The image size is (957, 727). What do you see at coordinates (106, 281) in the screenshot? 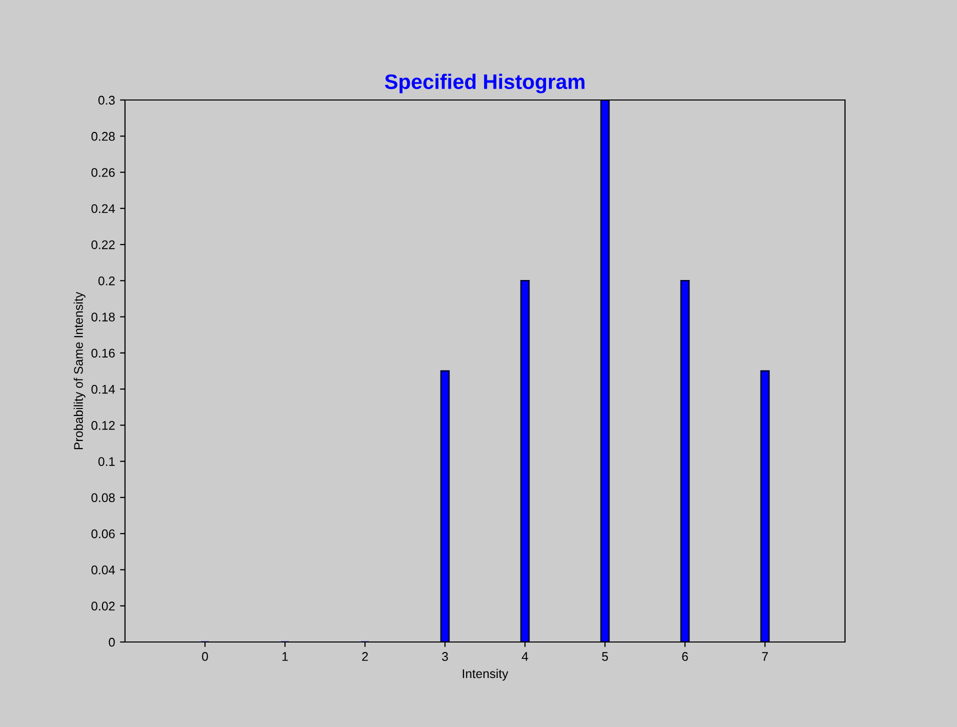
I see `y-tick-label: 0.2` at bounding box center [106, 281].